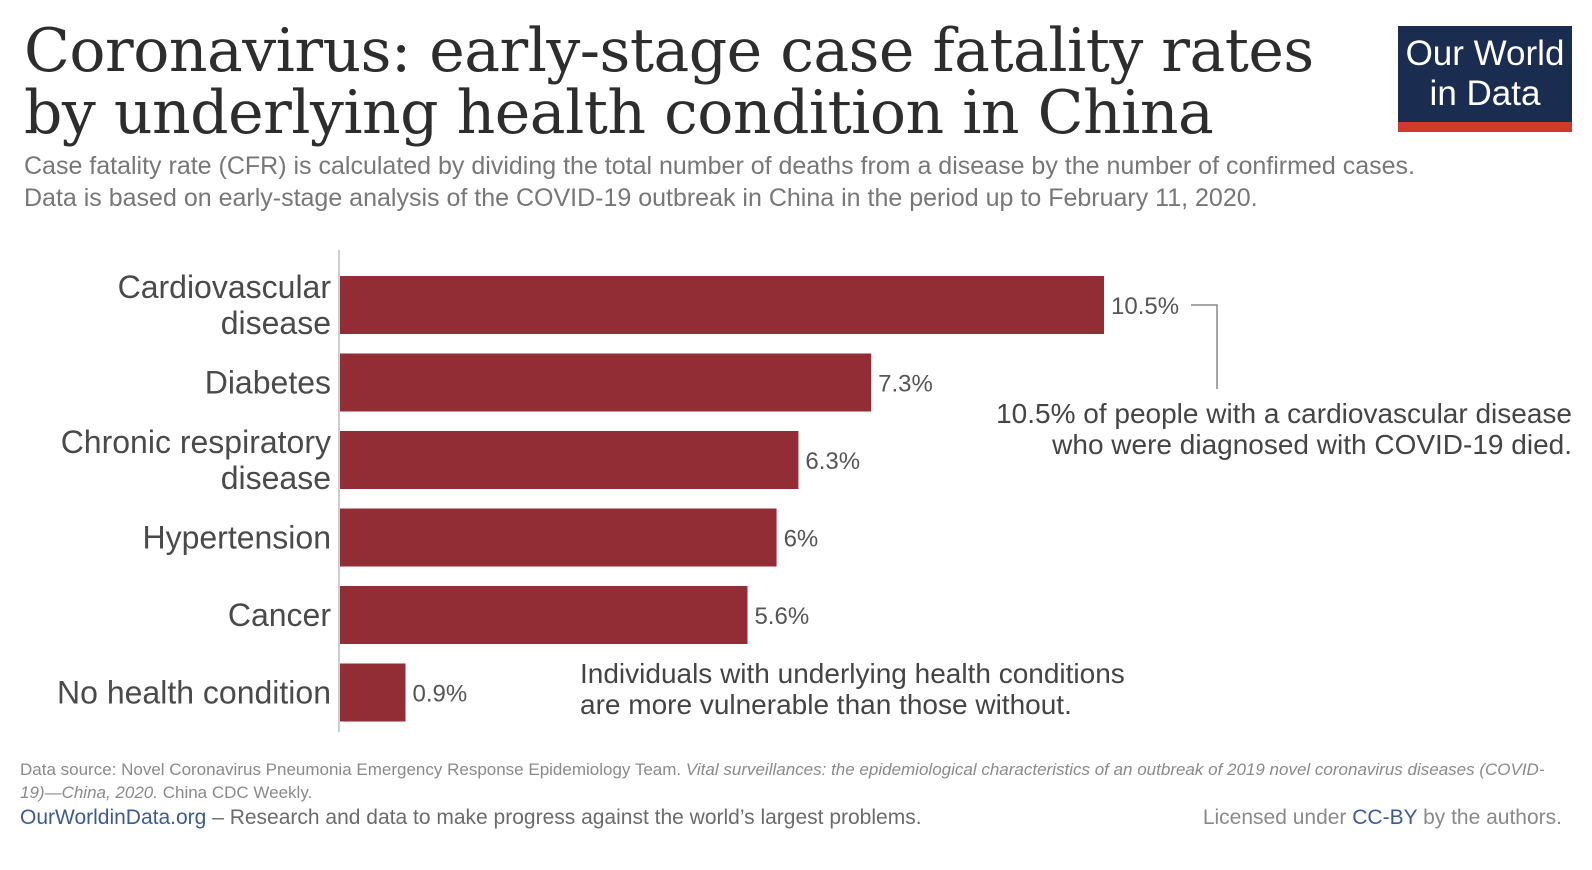 Image resolution: width=1592 pixels, height=870 pixels. Describe the element at coordinates (280, 615) in the screenshot. I see `category-label-4-0: Cancer` at that location.